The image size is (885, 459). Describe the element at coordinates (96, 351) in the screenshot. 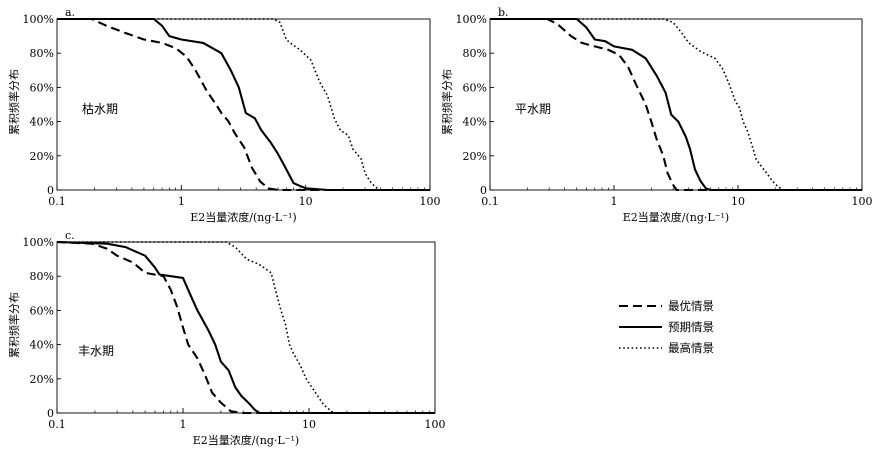

I see `period-label-c: 丰水期` at that location.